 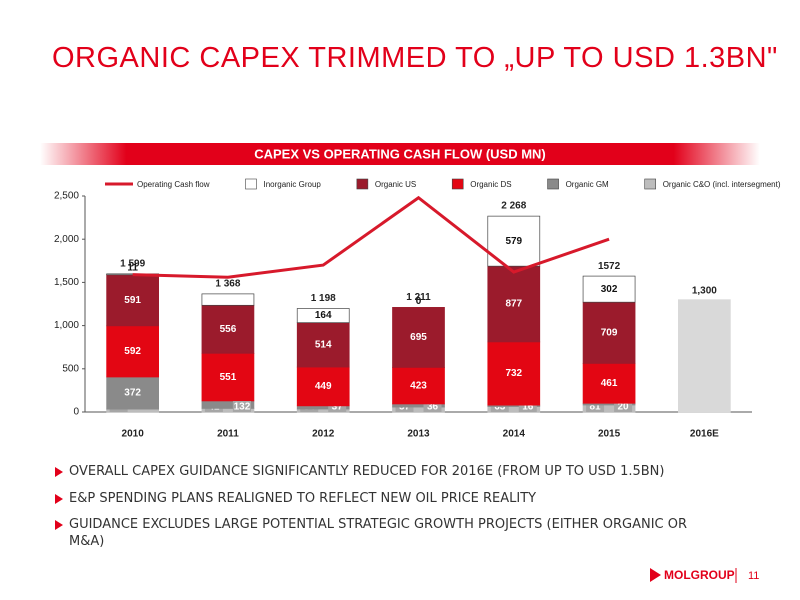 I want to click on data-label: 36, so click(x=433, y=407).